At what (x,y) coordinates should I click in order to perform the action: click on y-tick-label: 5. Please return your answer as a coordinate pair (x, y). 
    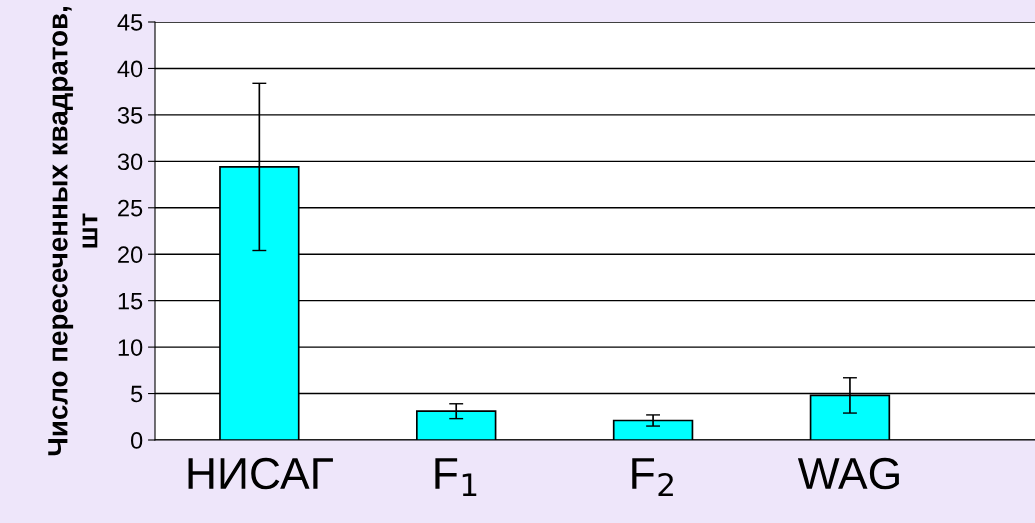
    Looking at the image, I should click on (137, 394).